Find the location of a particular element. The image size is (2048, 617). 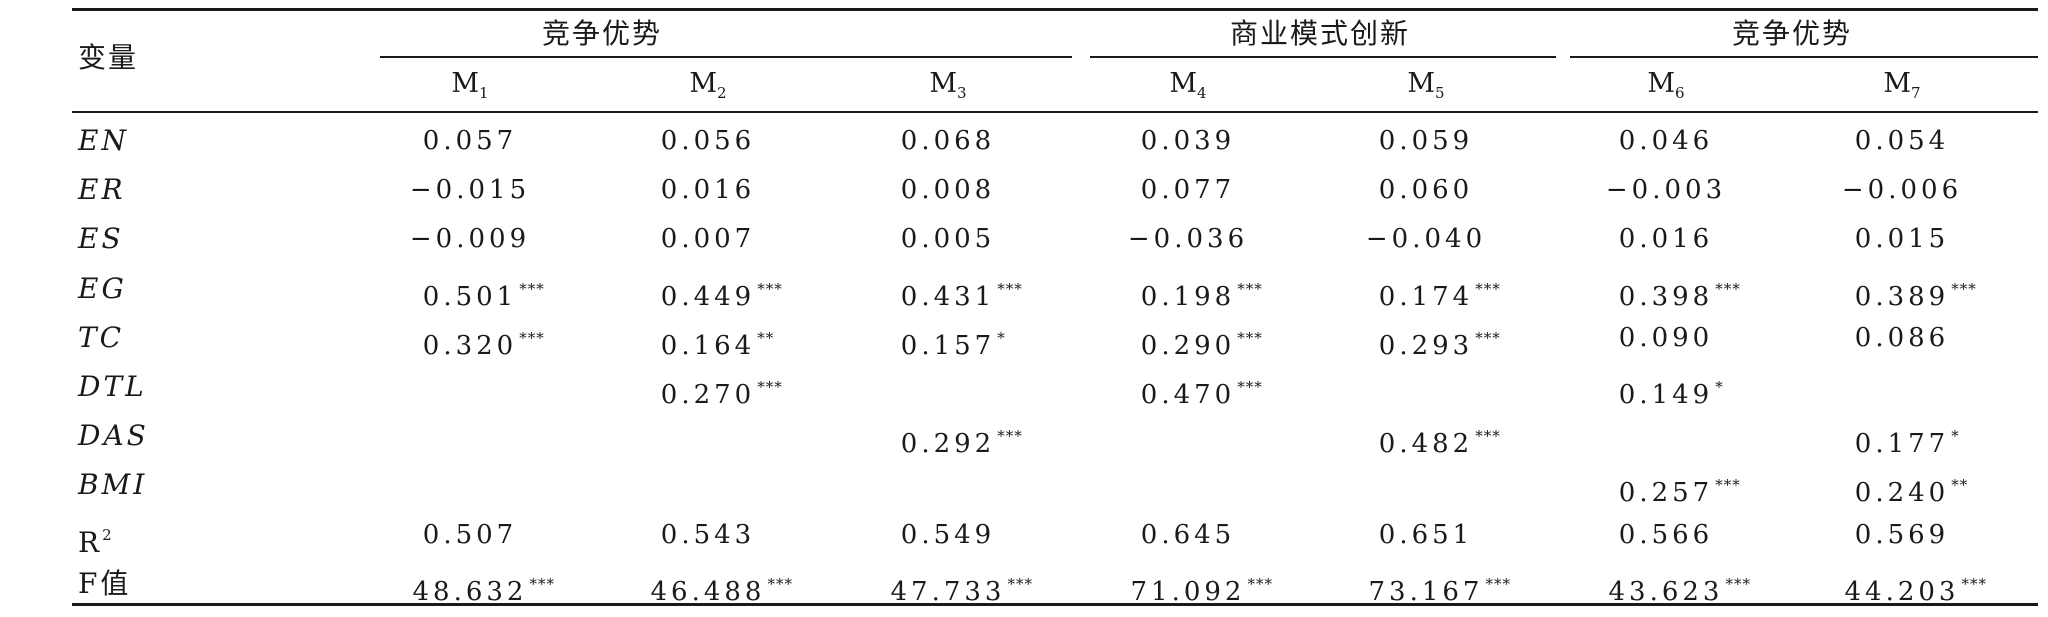

table-cell: 0.431 *** is located at coordinates (962, 289).